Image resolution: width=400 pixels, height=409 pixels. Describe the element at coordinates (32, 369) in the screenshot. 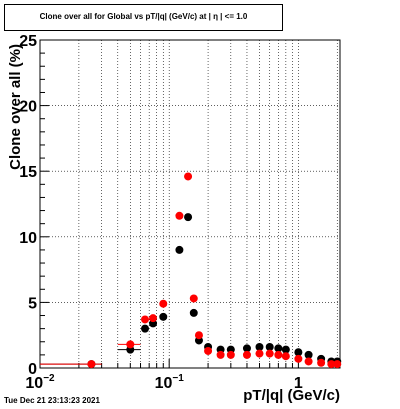

I see `y-tick-label: 0` at that location.